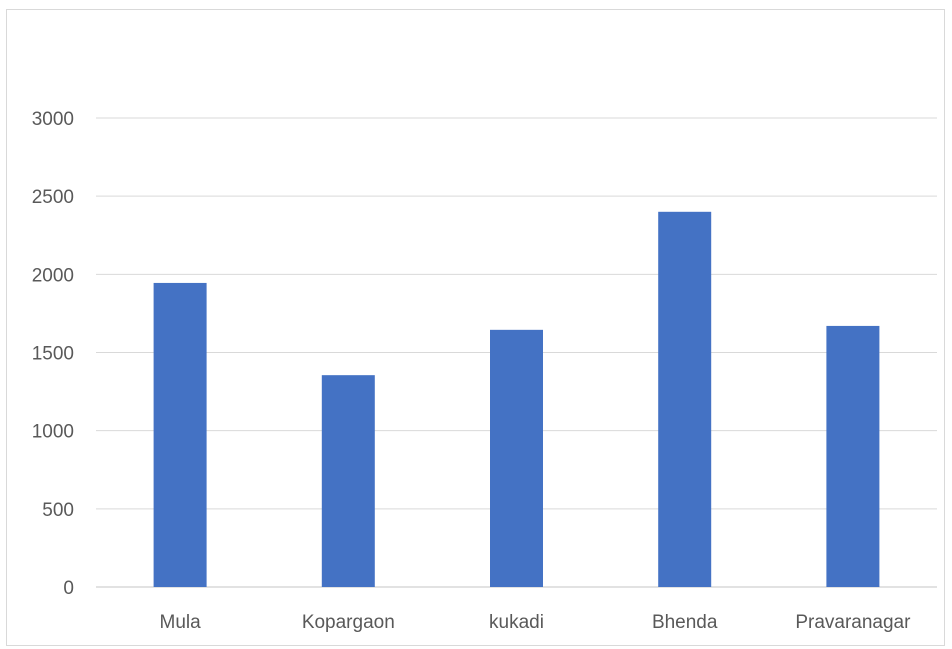 The height and width of the screenshot is (649, 952). I want to click on y-tick-label: 1500, so click(53, 354).